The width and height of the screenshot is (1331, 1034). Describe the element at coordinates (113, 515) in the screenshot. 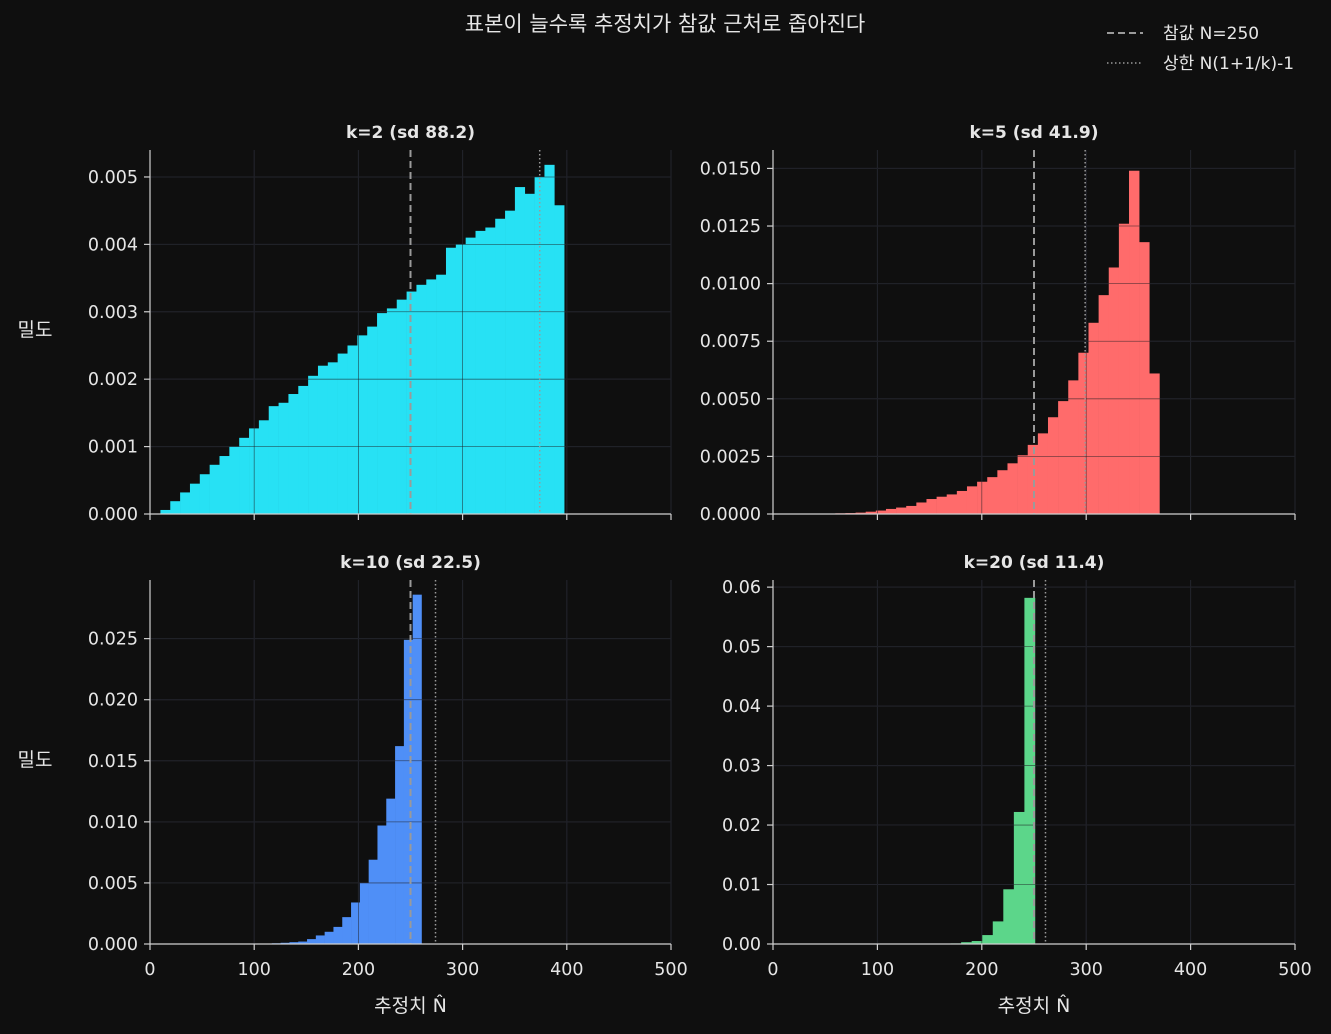

I see `y-tick-label: 0.000` at that location.